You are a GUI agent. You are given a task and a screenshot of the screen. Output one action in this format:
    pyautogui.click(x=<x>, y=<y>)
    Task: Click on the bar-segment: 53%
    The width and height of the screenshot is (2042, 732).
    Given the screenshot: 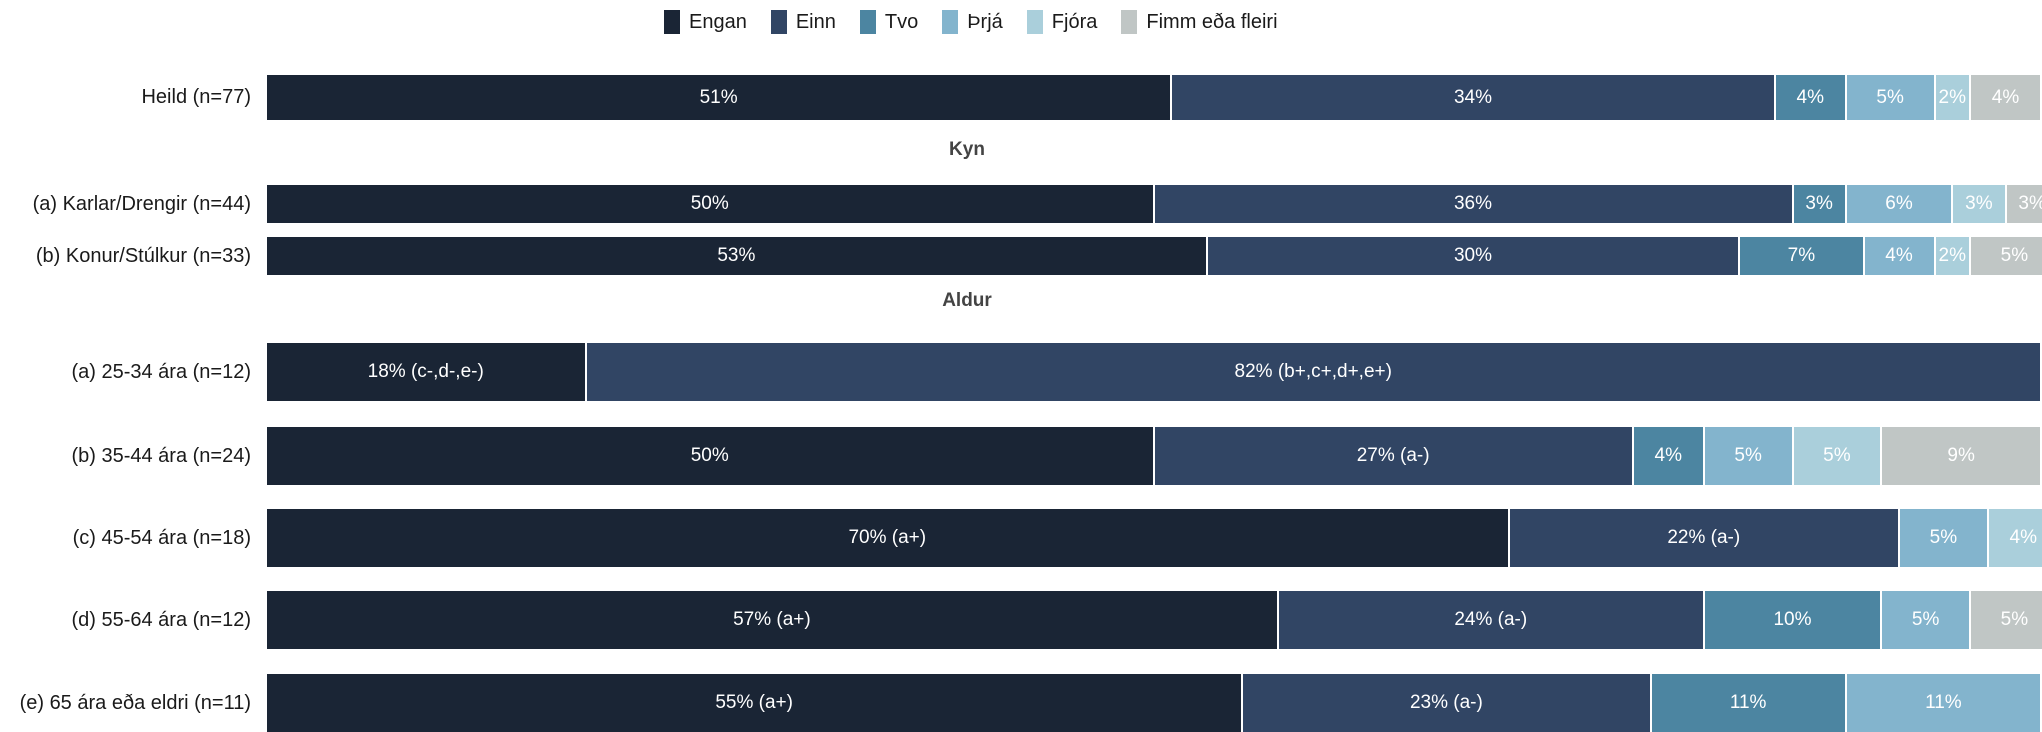 What is the action you would take?
    pyautogui.click(x=737, y=256)
    